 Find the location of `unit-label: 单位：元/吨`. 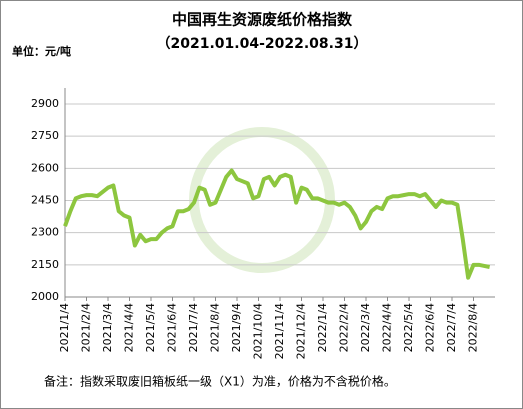

unit-label: 单位：元/吨 is located at coordinates (41, 51).